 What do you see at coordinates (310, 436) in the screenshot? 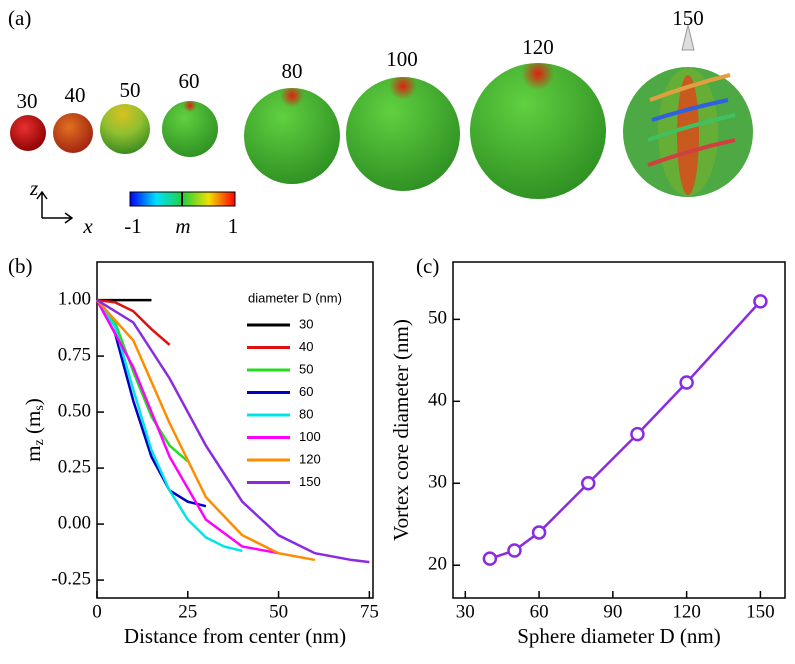
I see `legend-label: 100` at bounding box center [310, 436].